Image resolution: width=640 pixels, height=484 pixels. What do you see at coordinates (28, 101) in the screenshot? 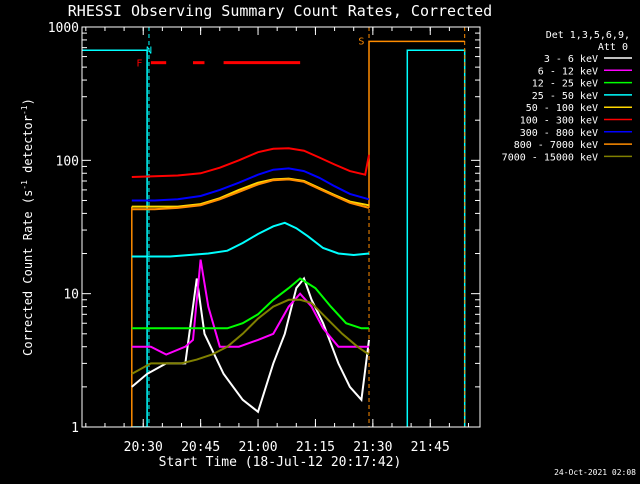
I see `y-label-end: )` at bounding box center [28, 101].